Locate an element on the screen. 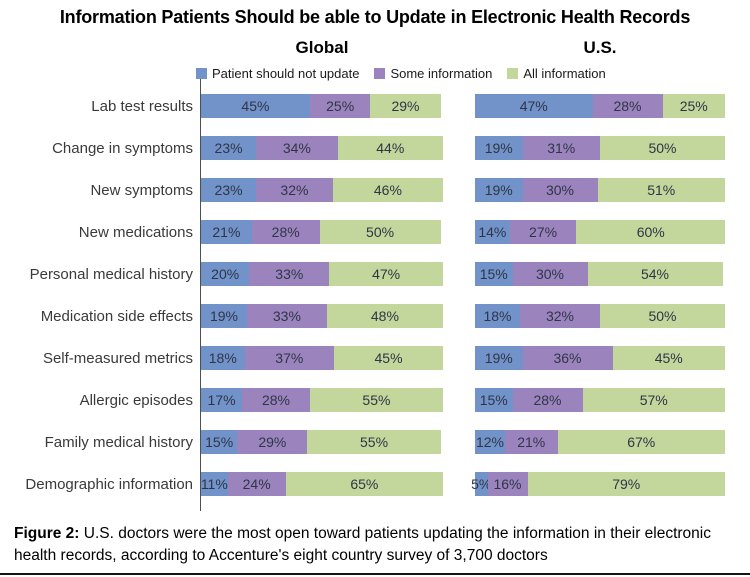 Image resolution: width=750 pixels, height=577 pixels. bar-segment: 16% is located at coordinates (507, 484).